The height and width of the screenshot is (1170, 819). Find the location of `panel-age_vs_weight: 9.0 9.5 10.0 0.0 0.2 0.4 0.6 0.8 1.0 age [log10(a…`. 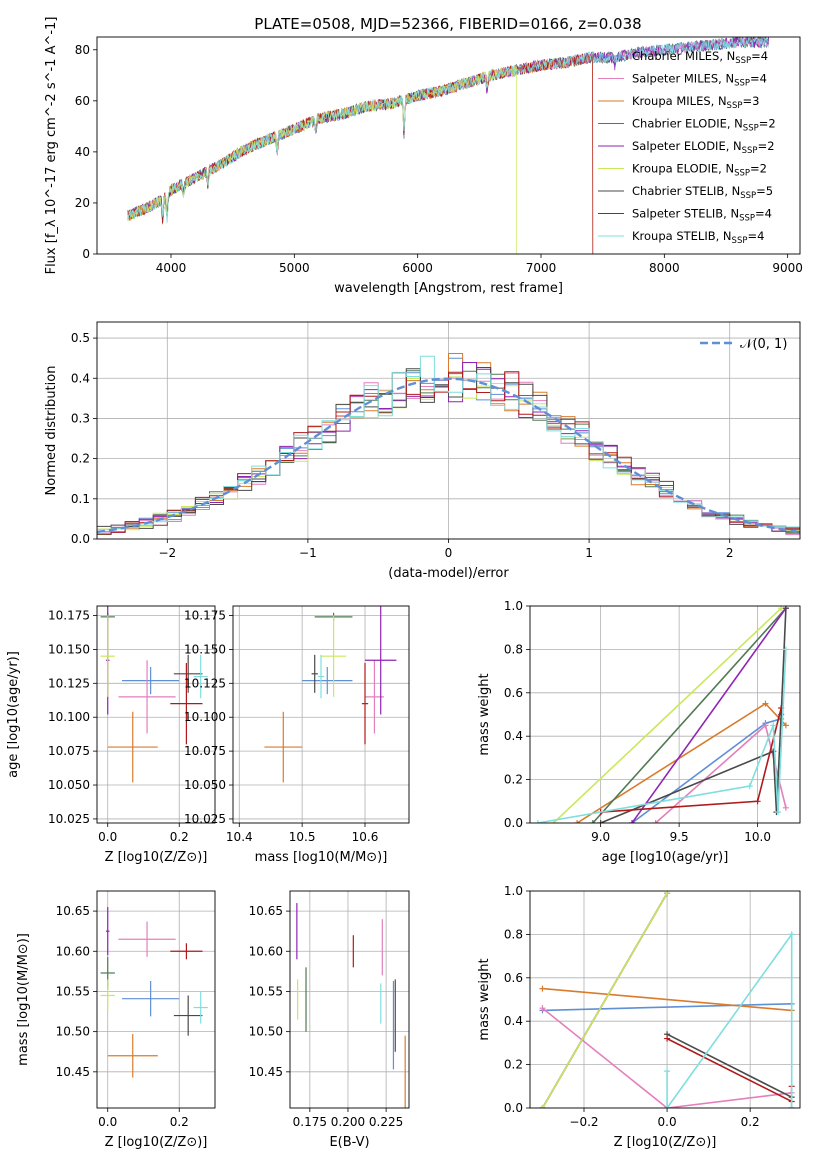

panel-age_vs_weight: 9.0 9.5 10.0 0.0 0.2 0.4 0.6 0.8 1.0 age [log10(a… is located at coordinates (639, 732).